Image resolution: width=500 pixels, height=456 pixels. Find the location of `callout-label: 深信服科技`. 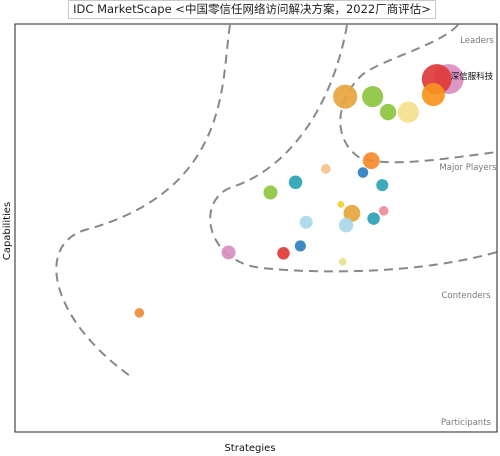

callout-label: 深信服科技 is located at coordinates (472, 76).